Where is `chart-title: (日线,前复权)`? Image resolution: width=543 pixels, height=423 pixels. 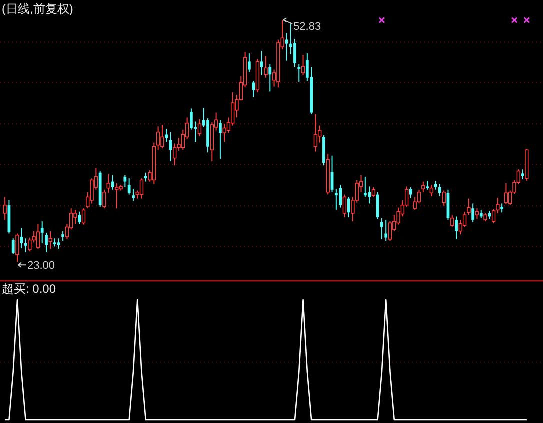 chart-title: (日线,前复权) is located at coordinates (38, 9).